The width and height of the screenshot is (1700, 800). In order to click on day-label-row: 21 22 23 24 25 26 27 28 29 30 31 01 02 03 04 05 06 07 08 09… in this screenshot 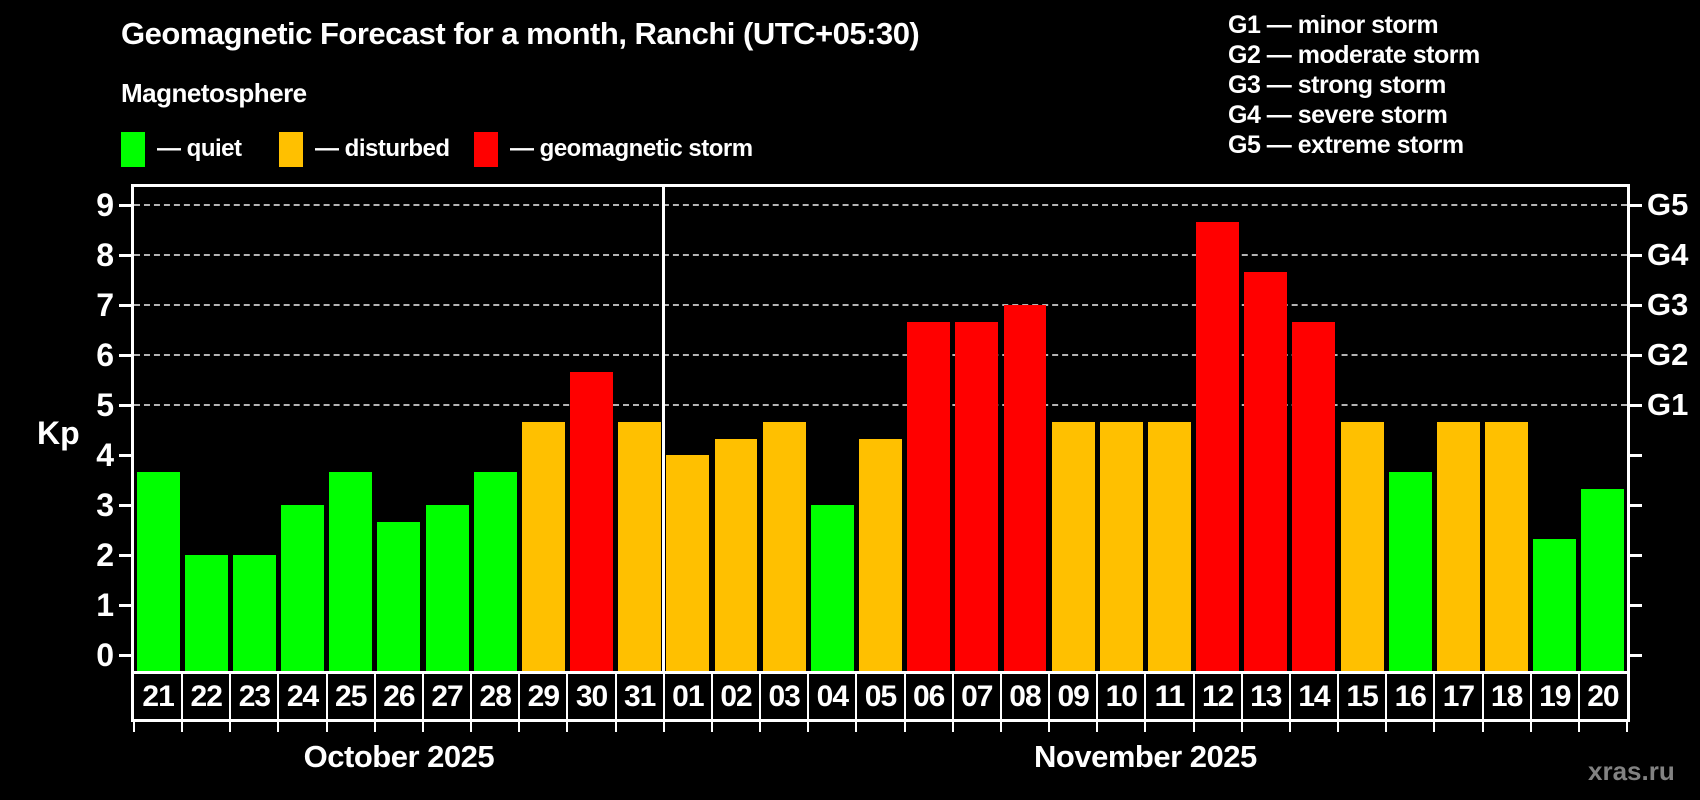, I will do `click(880, 696)`.